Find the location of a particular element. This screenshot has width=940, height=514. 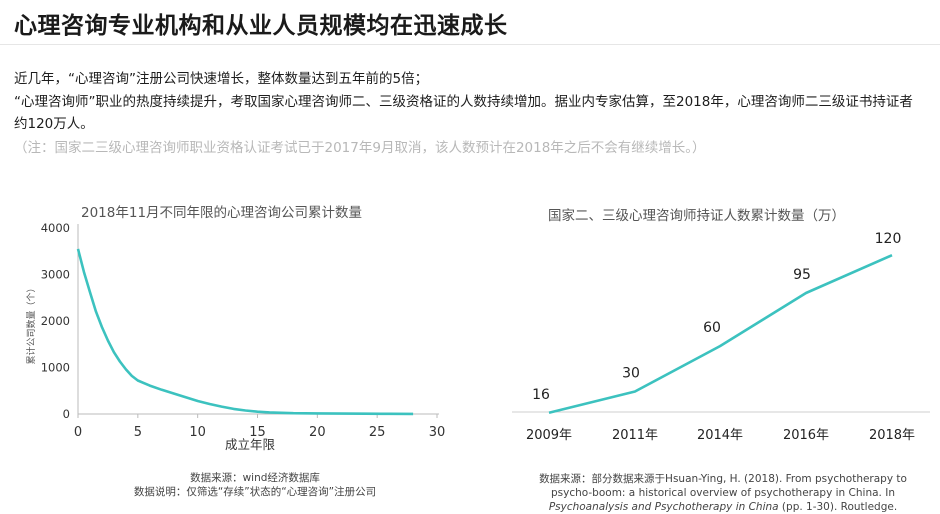

company-count-line is located at coordinates (245, 332).